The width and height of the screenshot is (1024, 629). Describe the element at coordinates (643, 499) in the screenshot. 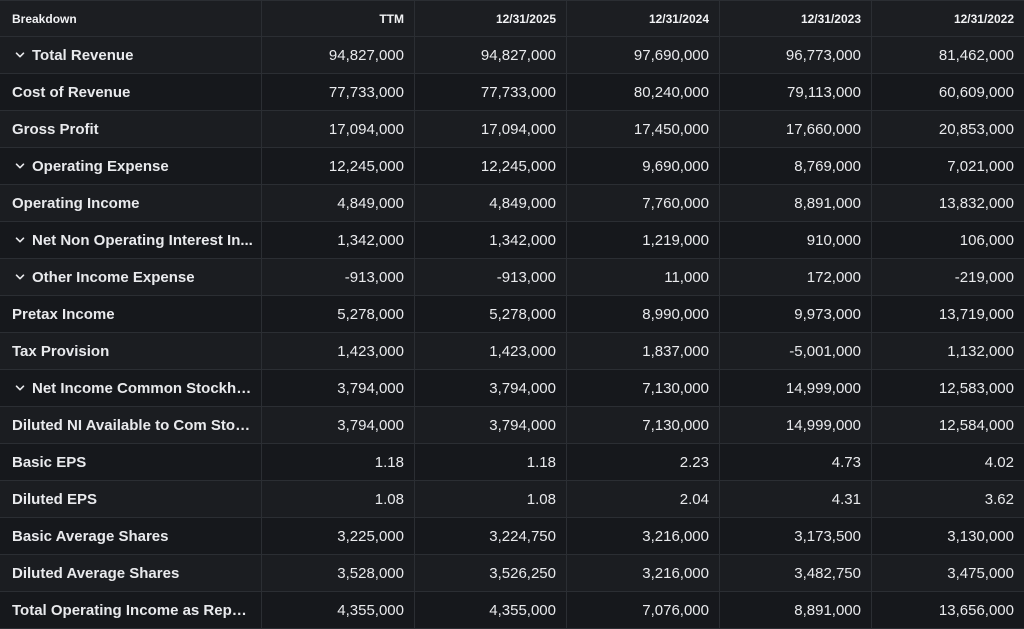

I see `value-cell-2024: 2.04` at that location.